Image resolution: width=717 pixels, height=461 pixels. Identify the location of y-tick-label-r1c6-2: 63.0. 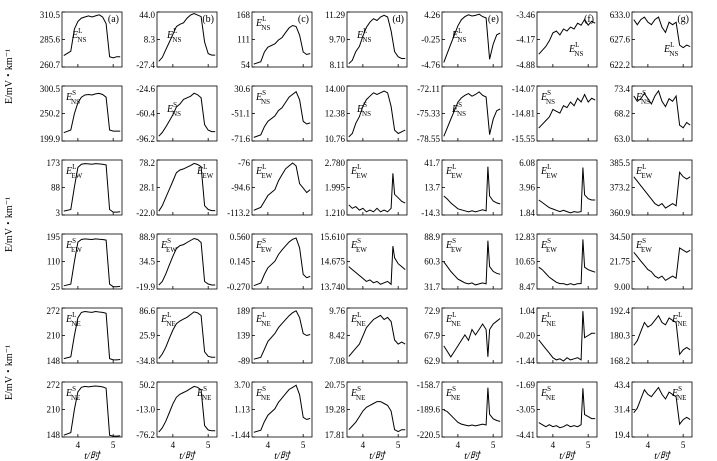
(622, 139).